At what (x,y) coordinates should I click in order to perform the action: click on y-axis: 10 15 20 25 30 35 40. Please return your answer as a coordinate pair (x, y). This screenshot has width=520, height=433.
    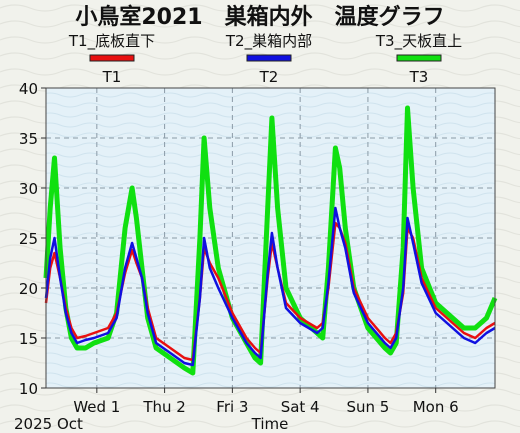
    Looking at the image, I should click on (32, 239).